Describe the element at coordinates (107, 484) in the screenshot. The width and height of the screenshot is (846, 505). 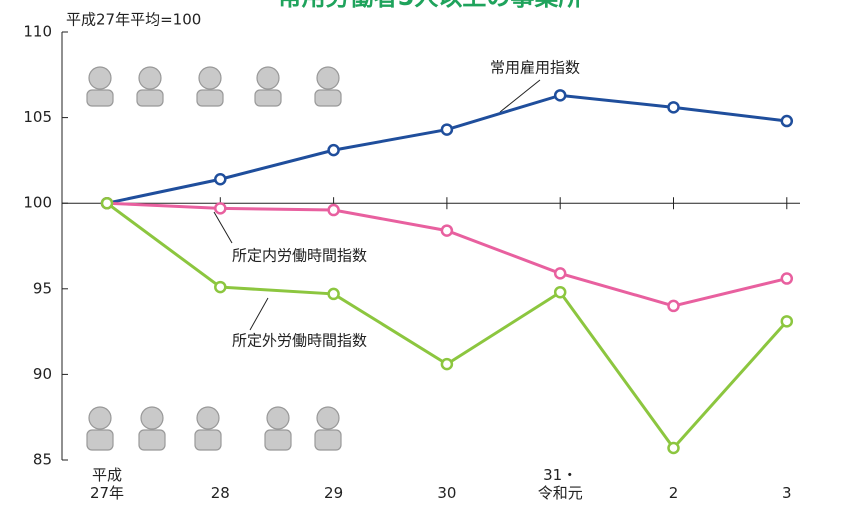
I see `x-tick-label: 平成 27年` at that location.